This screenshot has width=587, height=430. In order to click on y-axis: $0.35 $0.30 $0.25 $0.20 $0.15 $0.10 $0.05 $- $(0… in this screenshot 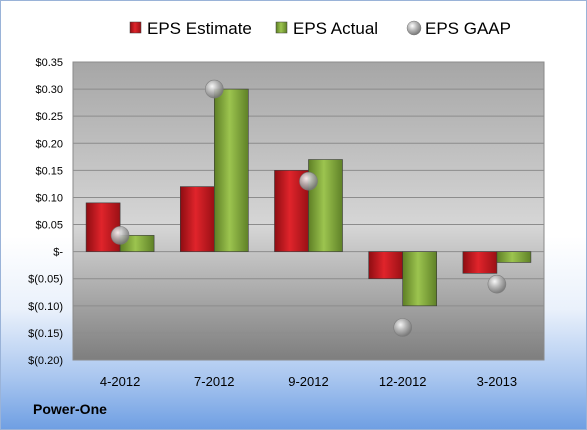, I will do `click(45, 212)`.